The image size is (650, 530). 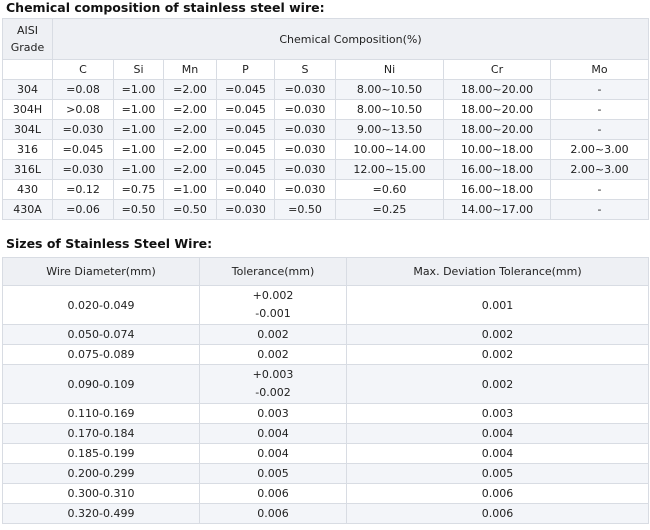 What do you see at coordinates (497, 69) in the screenshot?
I see `element-column-header: Cr` at bounding box center [497, 69].